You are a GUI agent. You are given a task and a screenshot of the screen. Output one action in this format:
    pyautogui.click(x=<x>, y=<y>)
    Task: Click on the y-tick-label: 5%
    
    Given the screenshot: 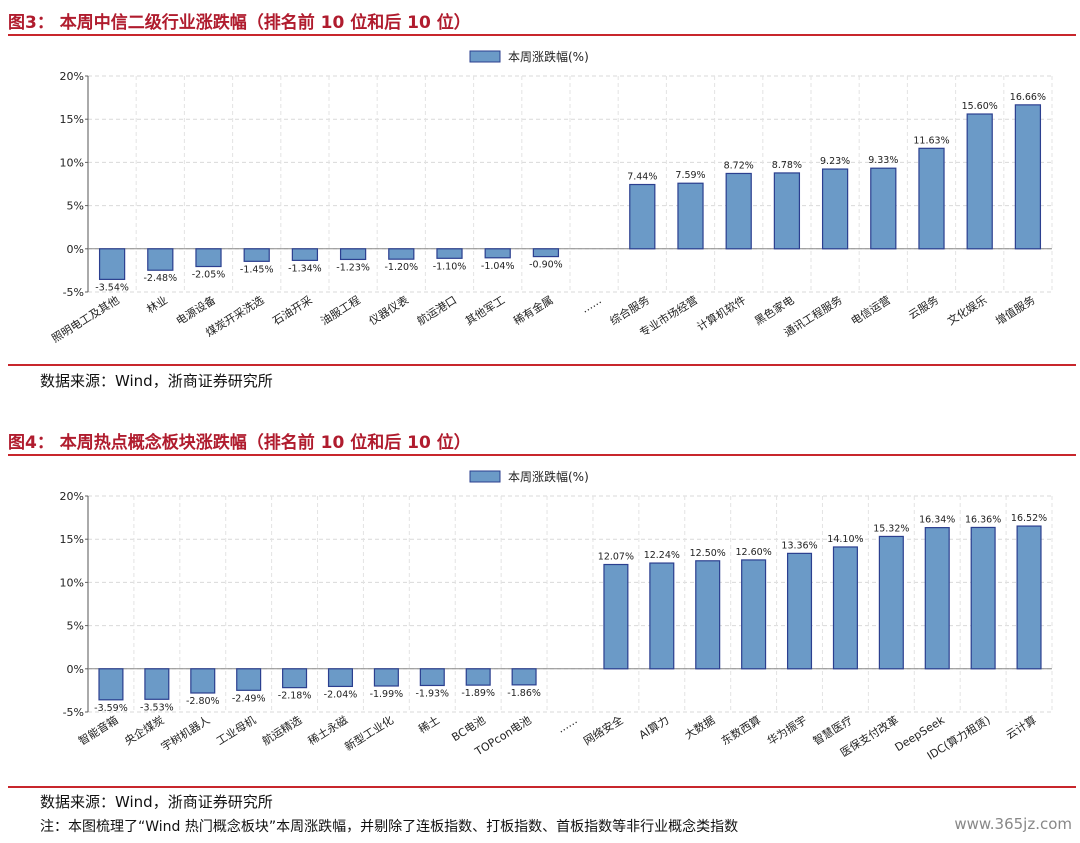 What is the action you would take?
    pyautogui.click(x=75, y=626)
    